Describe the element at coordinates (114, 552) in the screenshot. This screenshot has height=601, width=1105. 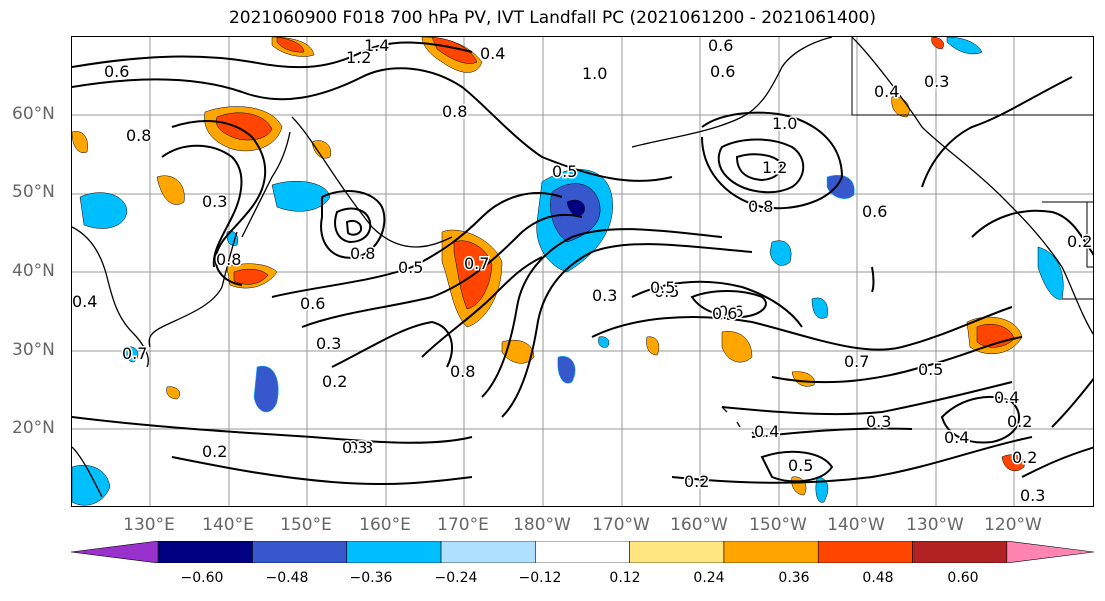
I see `colorbar-extend-low` at that location.